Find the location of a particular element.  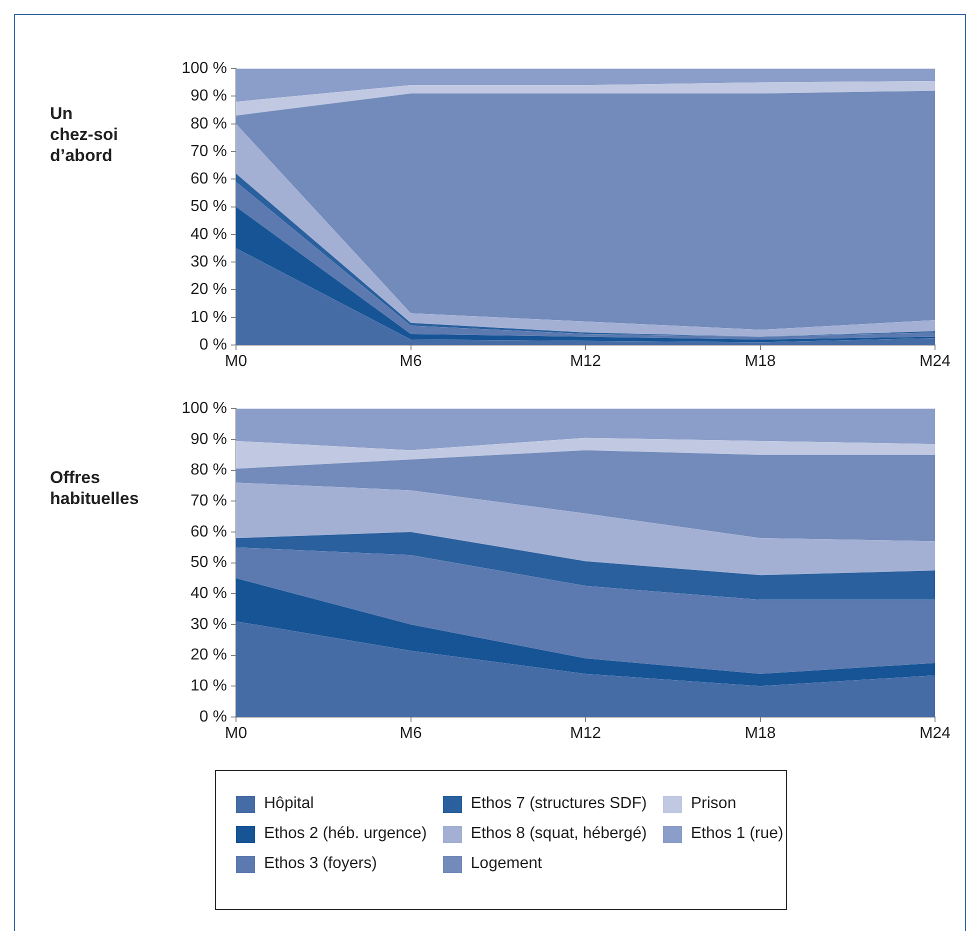

y-axis-title: Offres habituelles is located at coordinates (94, 488).